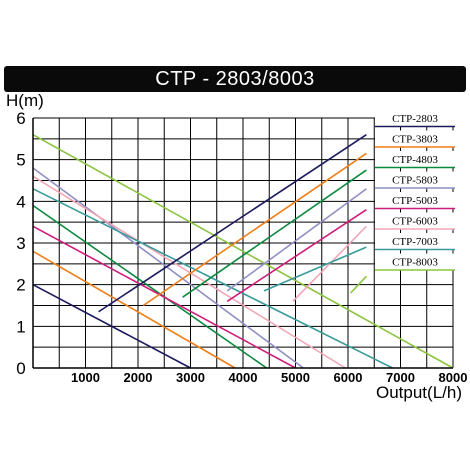 This screenshot has width=470, height=470. What do you see at coordinates (138, 377) in the screenshot?
I see `x-tick-label: 2000` at bounding box center [138, 377].